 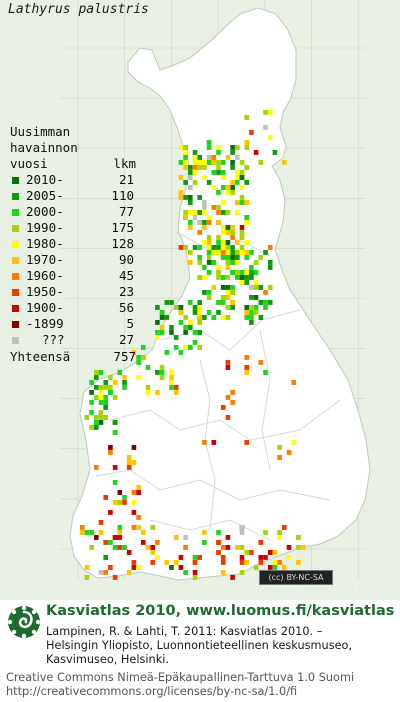 What do you see at coordinates (124, 591) in the screenshot?
I see `x-grid-label: 320` at bounding box center [124, 591].